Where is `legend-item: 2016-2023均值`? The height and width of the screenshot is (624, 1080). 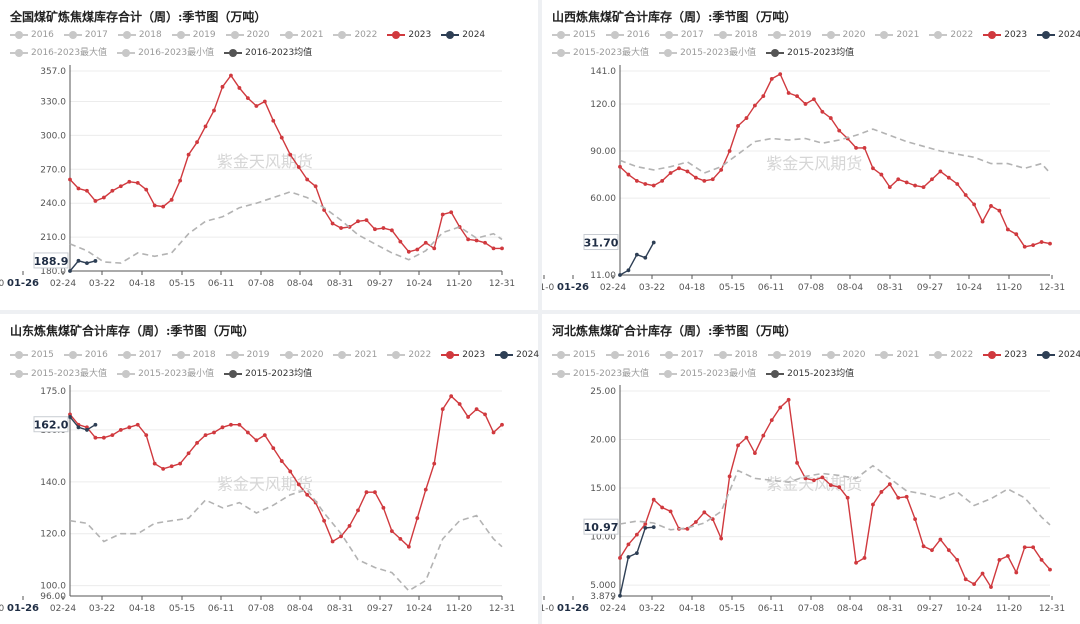
legend-item: 2016-2023均值 is located at coordinates (268, 51).